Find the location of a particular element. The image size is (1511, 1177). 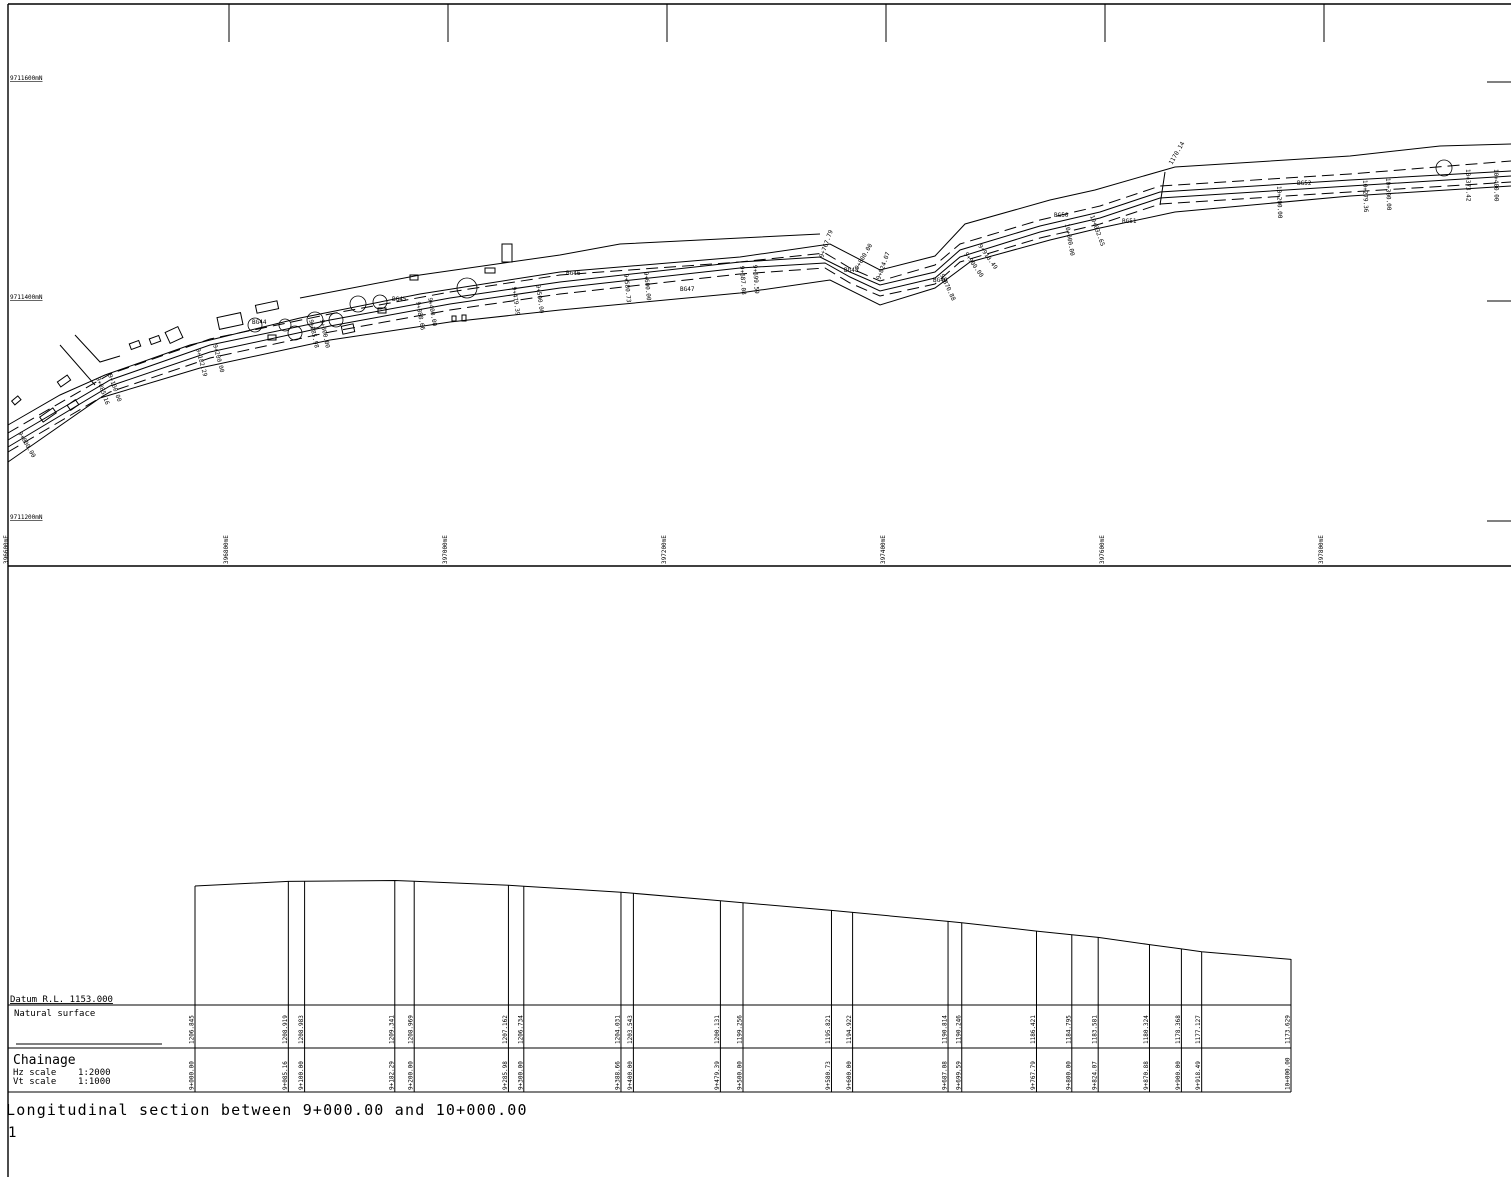

natural-surface-line is located at coordinates (743, 919).